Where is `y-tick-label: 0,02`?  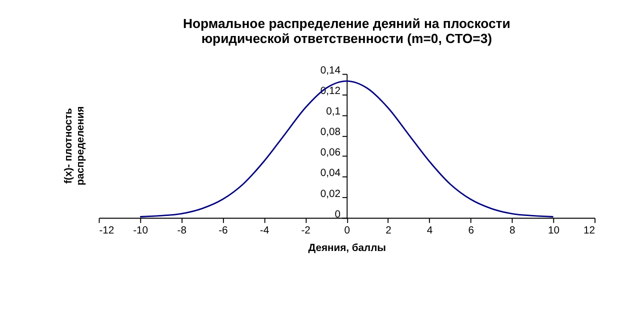 y-tick-label: 0,02 is located at coordinates (330, 194).